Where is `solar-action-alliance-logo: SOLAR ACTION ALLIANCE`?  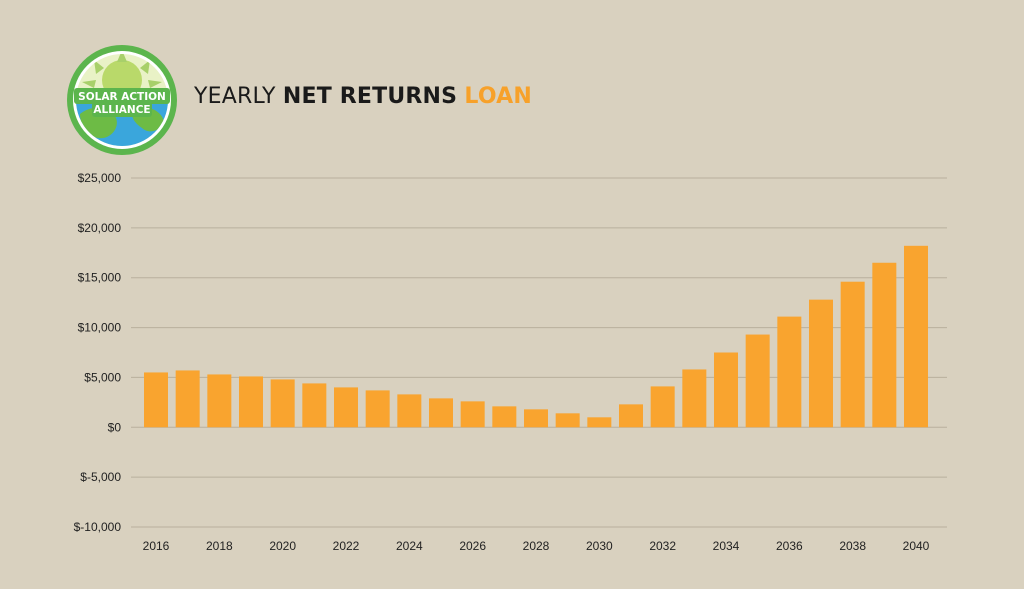
solar-action-alliance-logo: SOLAR ACTION ALLIANCE is located at coordinates (122, 100).